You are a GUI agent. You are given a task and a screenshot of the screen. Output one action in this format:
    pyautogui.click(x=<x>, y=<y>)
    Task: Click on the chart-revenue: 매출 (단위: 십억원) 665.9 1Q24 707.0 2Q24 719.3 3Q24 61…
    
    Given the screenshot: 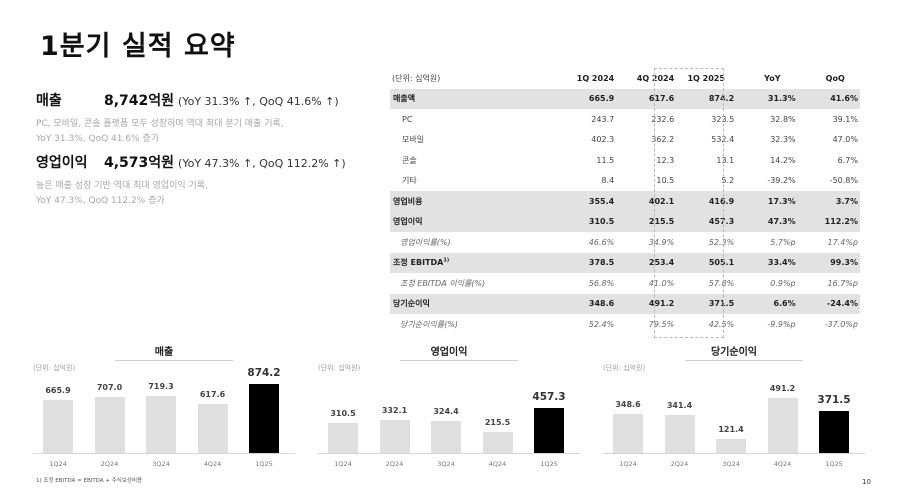 What is the action you would take?
    pyautogui.click(x=164, y=407)
    